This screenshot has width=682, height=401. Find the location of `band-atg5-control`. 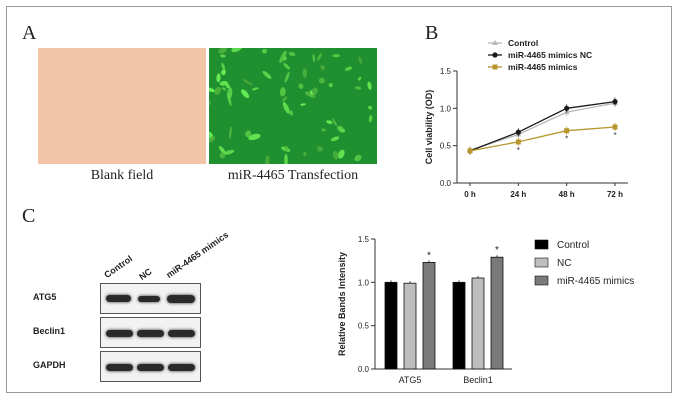

band-atg5-control is located at coordinates (118, 298).